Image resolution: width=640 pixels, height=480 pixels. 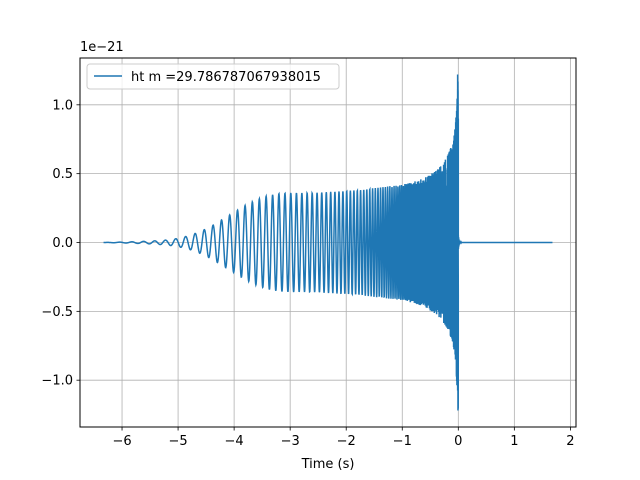 I want to click on x-axis-label: Time (s), so click(x=328, y=464).